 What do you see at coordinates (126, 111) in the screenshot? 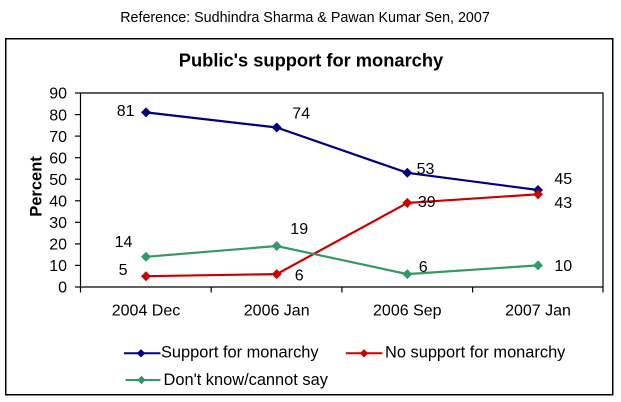
I see `svg-text: 81` at bounding box center [126, 111].